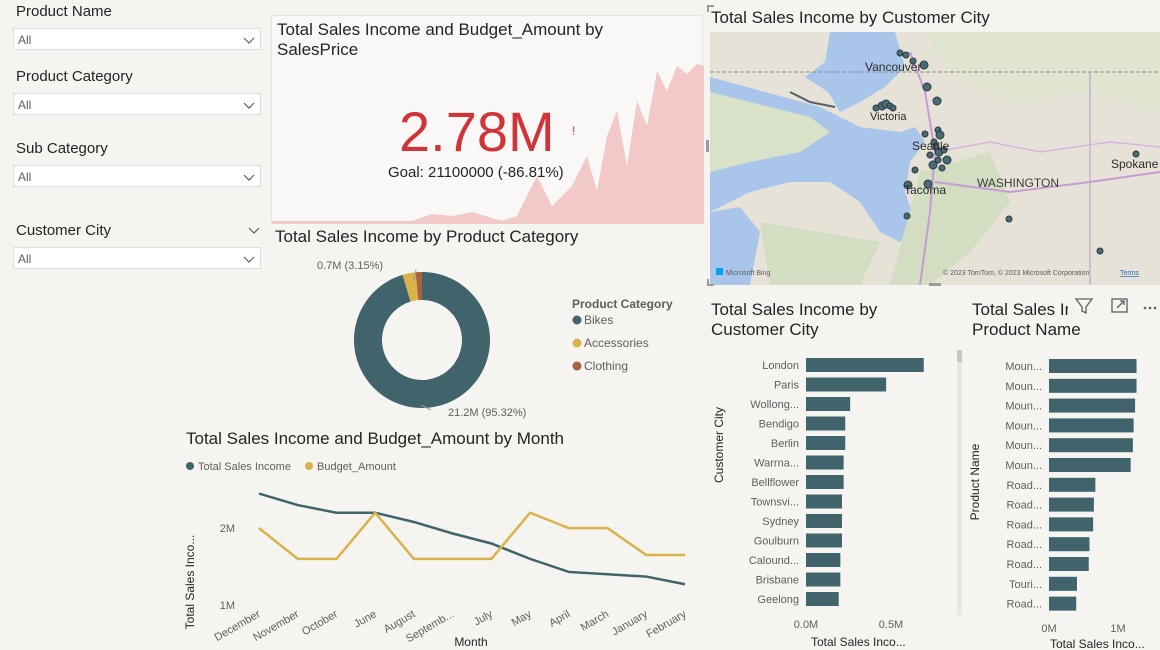 The image size is (1160, 650). I want to click on customer-city-dropdown: All, so click(137, 258).